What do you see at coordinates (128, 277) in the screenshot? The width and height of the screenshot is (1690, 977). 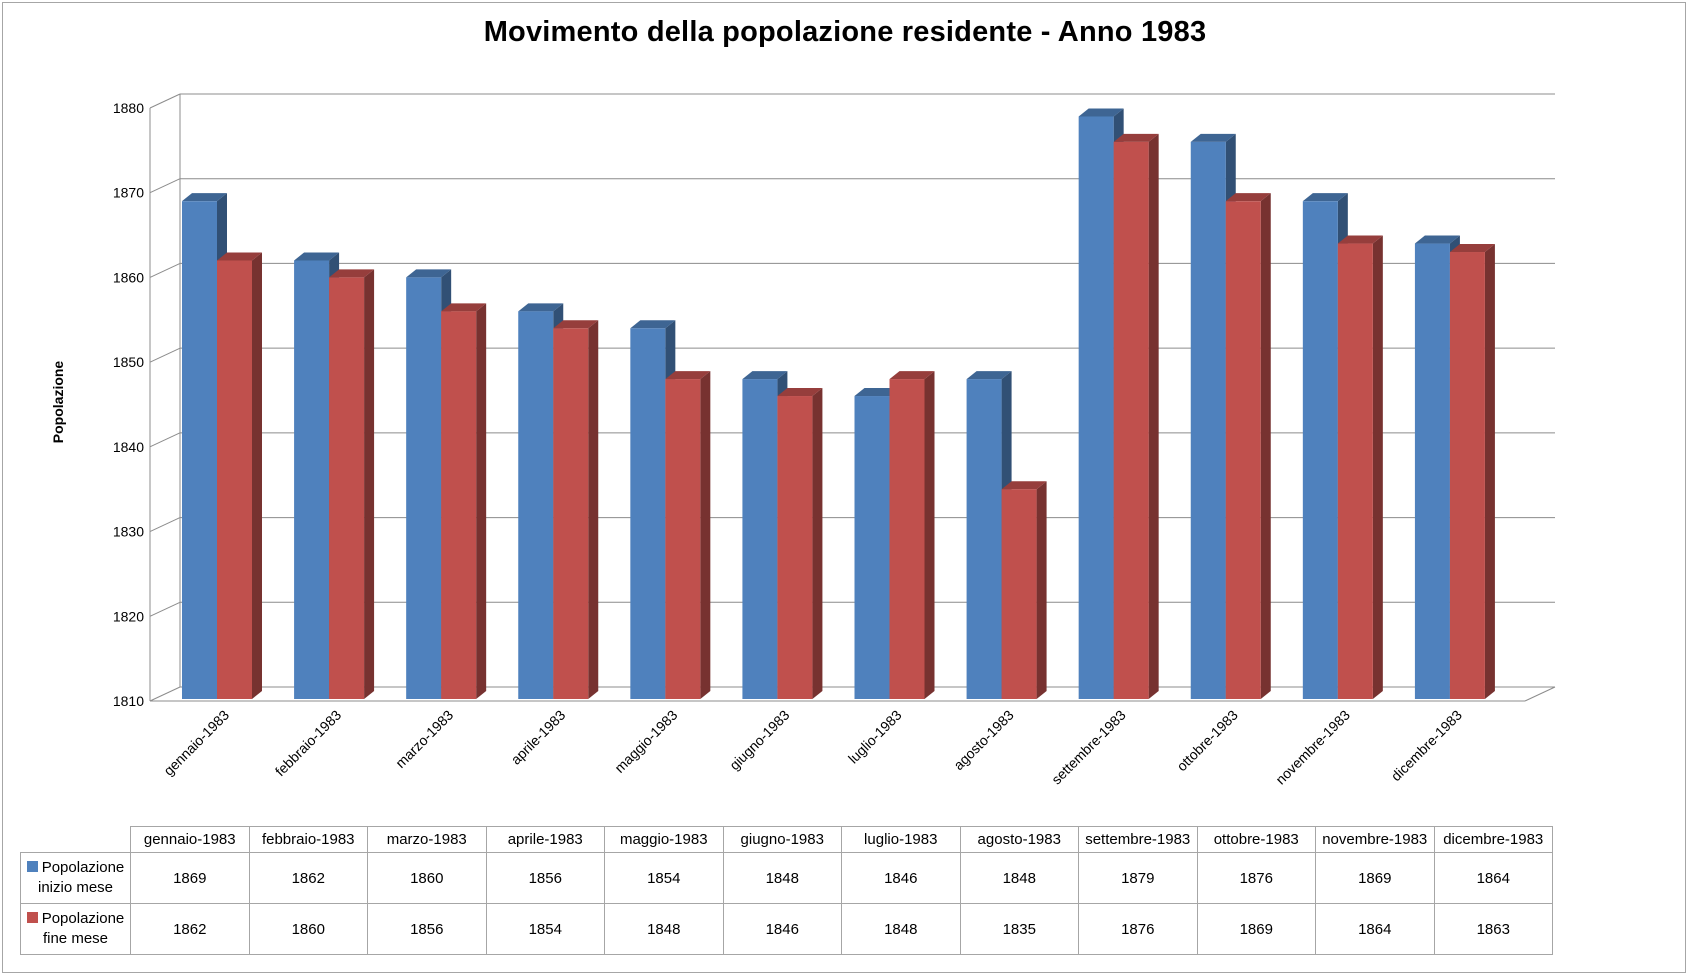 I see `y-tick-label: 1860` at bounding box center [128, 277].